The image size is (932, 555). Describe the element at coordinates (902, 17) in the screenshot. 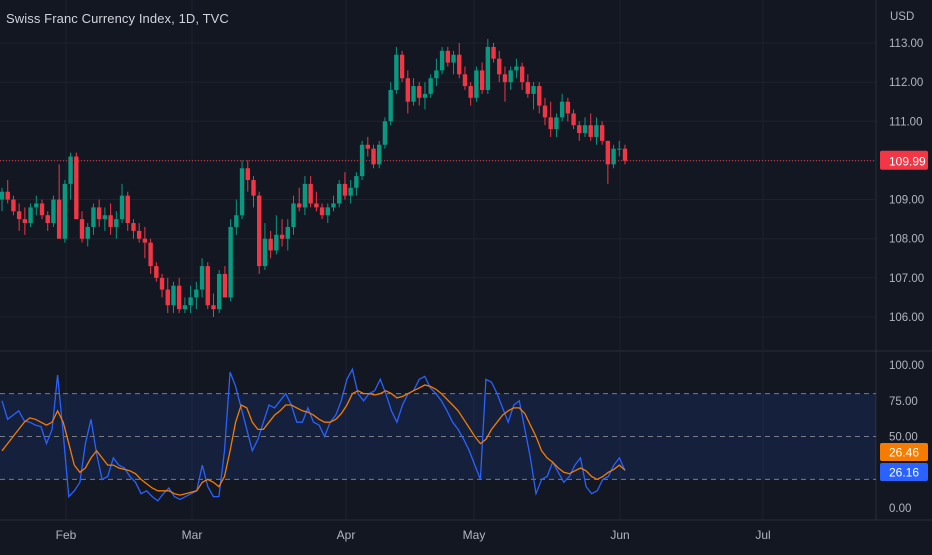

I see `price-scale-currency: USD` at that location.